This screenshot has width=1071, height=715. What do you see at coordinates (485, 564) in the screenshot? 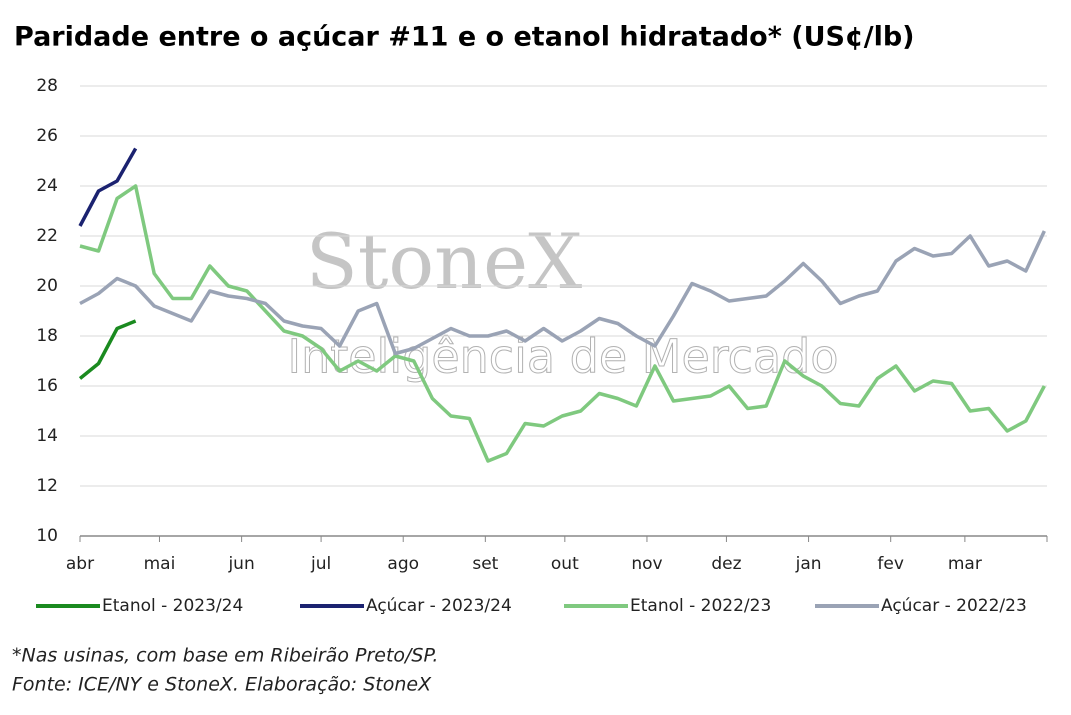
I see `x-tick-label: set` at bounding box center [485, 564].